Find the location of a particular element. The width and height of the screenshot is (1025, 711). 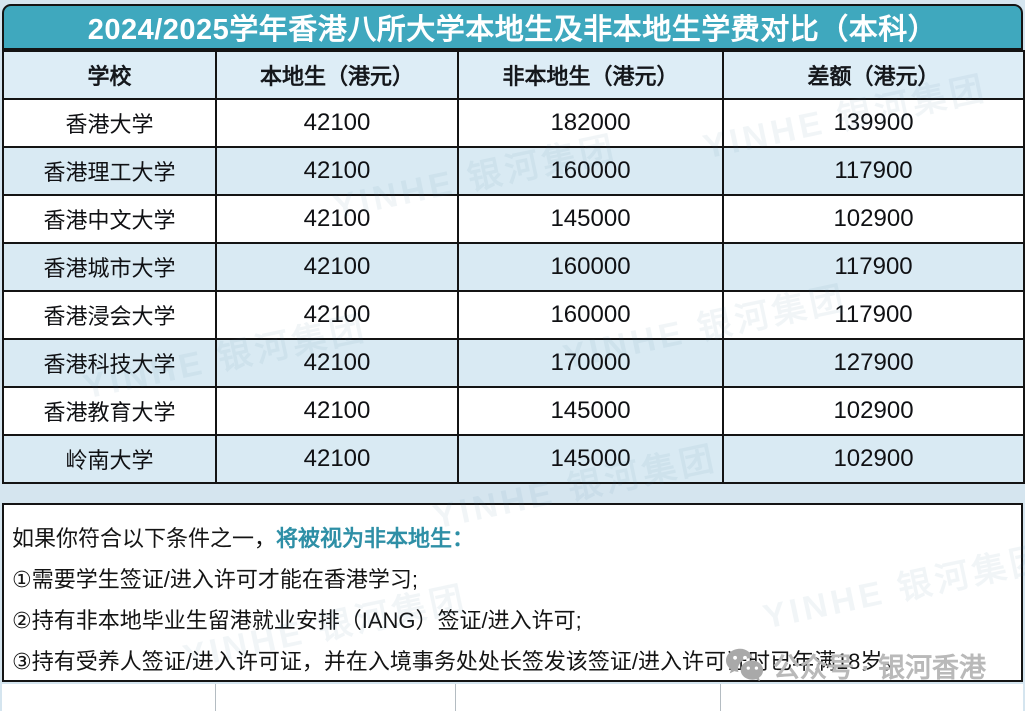

table-row: 香港教育大学 42100 145000 102900 is located at coordinates (513, 411).